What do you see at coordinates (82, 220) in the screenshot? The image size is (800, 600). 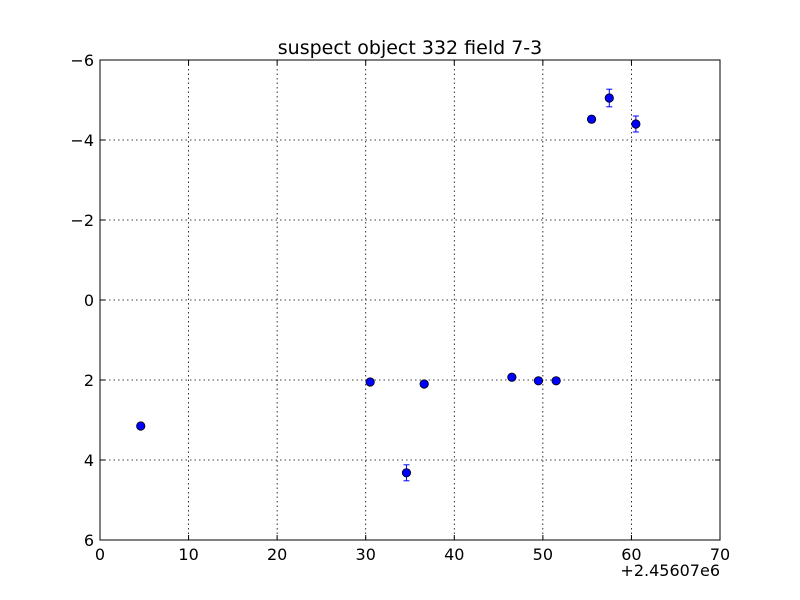 I see `y-tick-label: −2` at bounding box center [82, 220].